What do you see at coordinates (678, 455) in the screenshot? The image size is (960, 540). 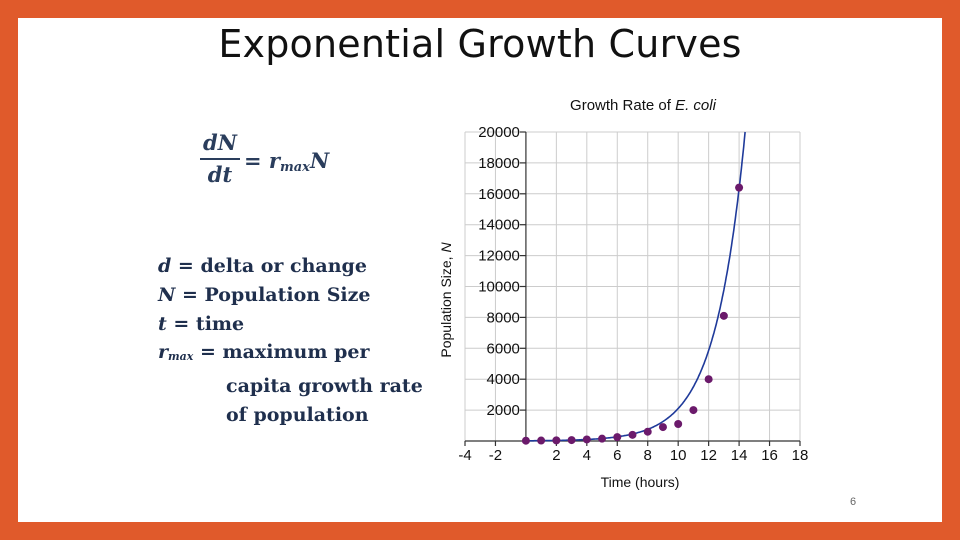 I see `x-tick-label: 10` at bounding box center [678, 455].